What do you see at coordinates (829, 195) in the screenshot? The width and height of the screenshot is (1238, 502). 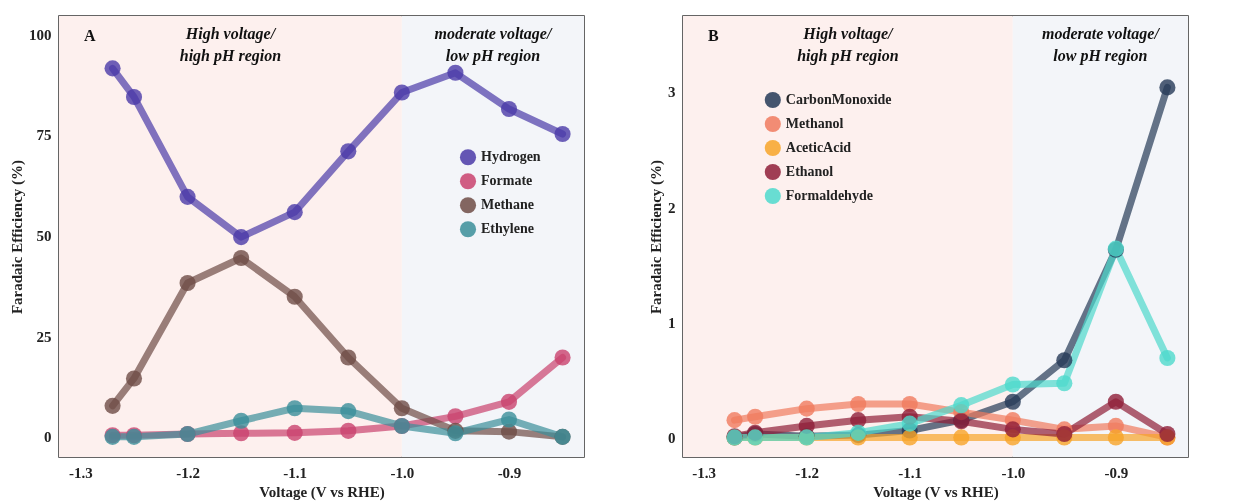 I see `legend-label: Formaldehyde` at bounding box center [829, 195].